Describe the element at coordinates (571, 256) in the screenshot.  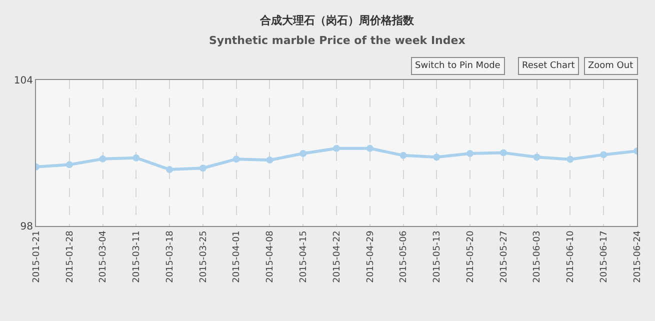
I see `x-tick-label: 2015-06-10` at that location.